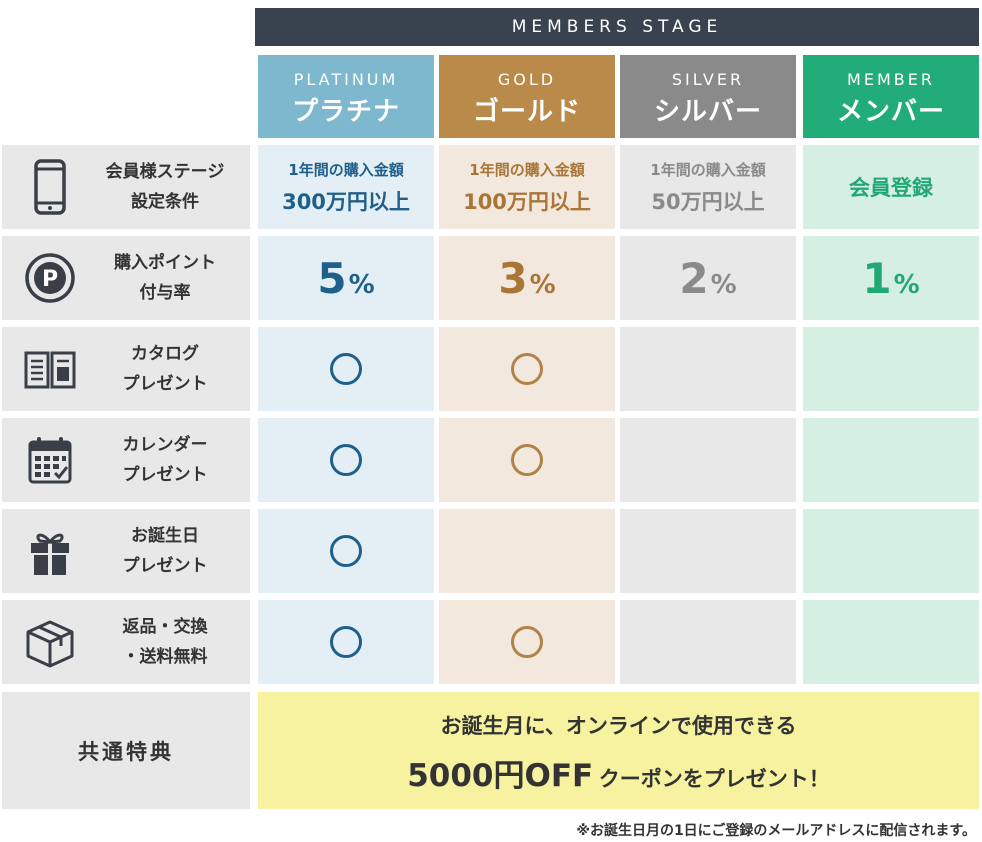 The height and width of the screenshot is (842, 982). I want to click on cell-member-points: 1%, so click(891, 278).